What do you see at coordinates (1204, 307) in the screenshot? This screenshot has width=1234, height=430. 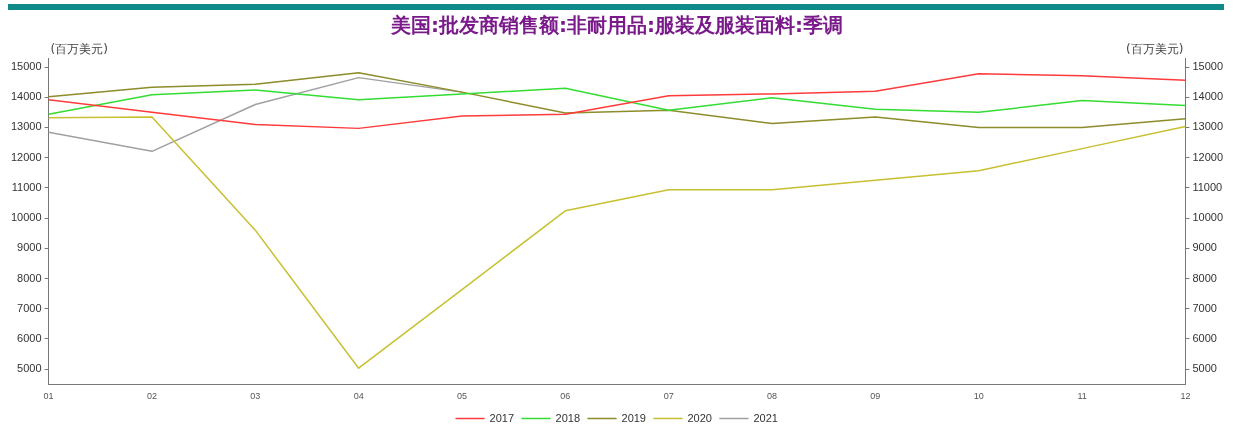 I see `y2-tick-label: 7000` at bounding box center [1204, 307].